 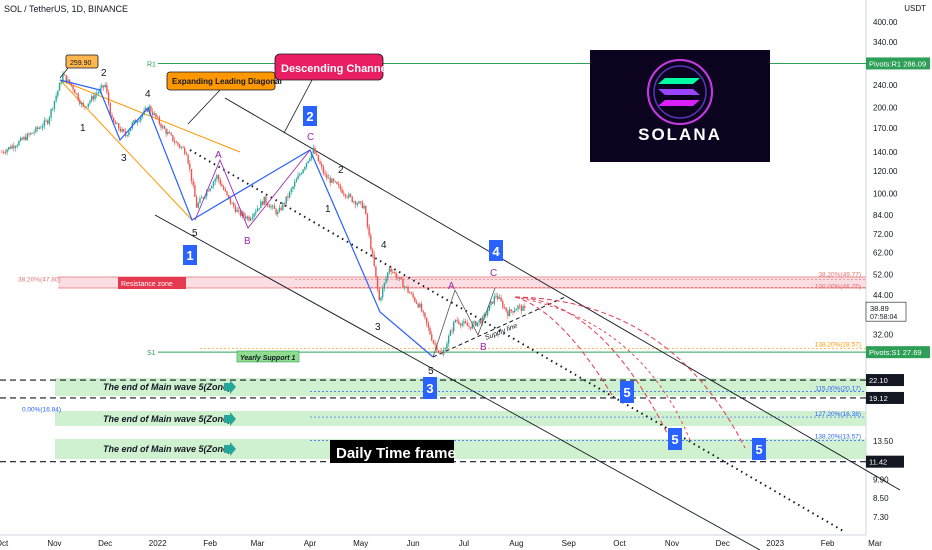 I want to click on time-tick-16: Feb, so click(x=828, y=543).